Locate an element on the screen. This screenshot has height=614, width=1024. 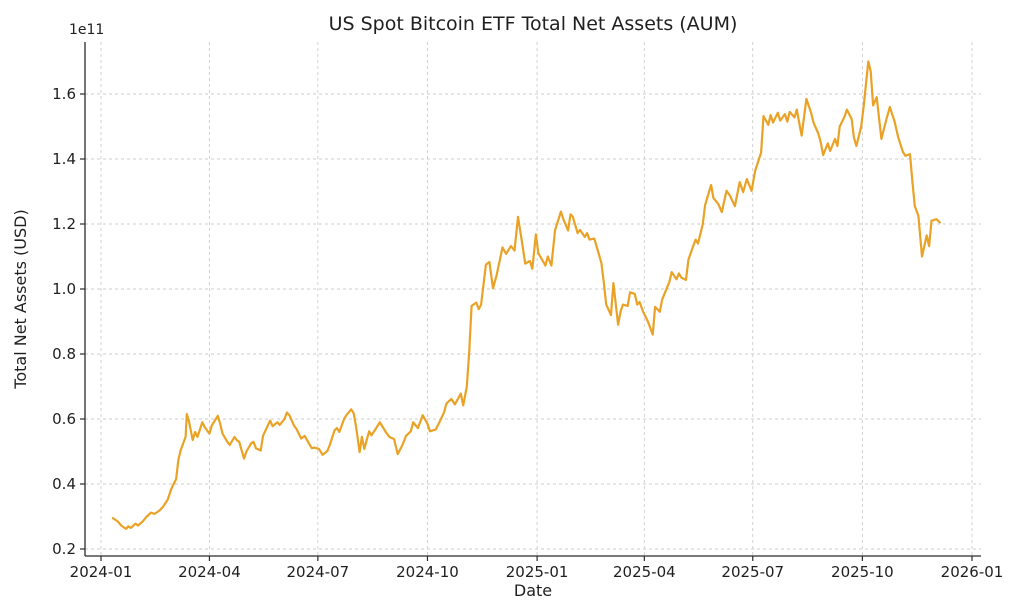
x-tick-label: 2024-01 is located at coordinates (101, 572).